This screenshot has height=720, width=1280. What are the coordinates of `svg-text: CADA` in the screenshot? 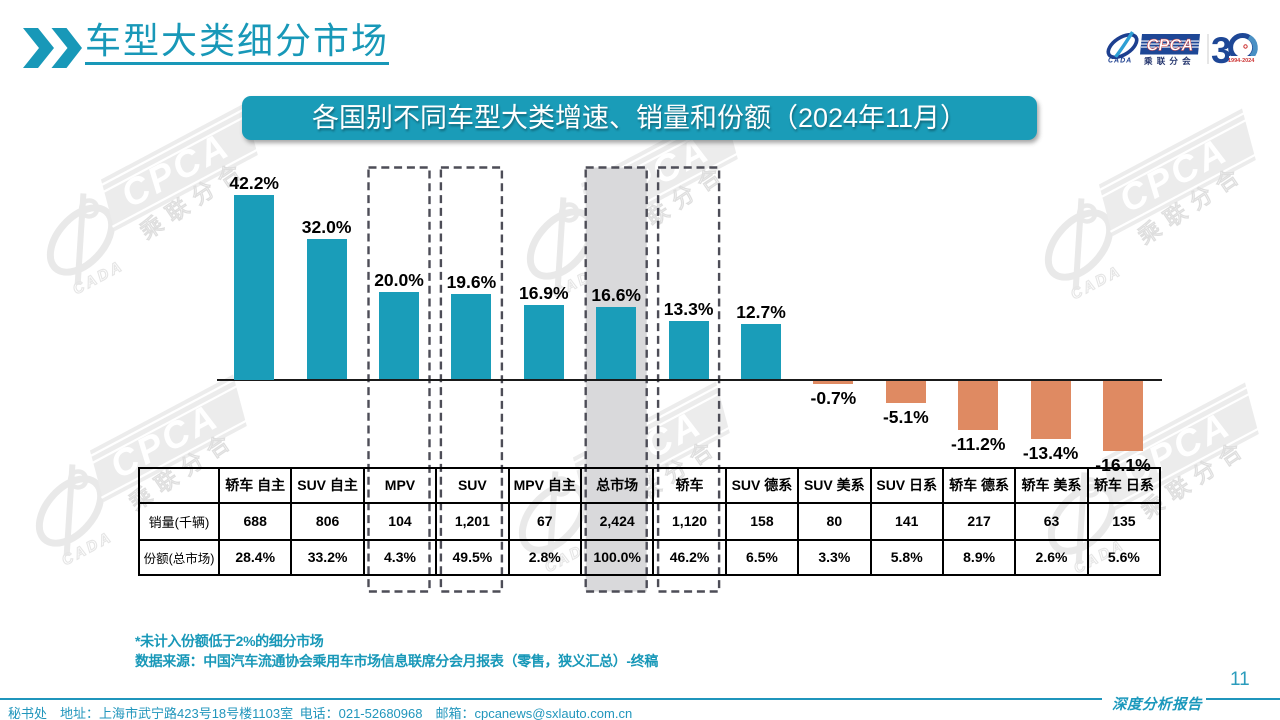 It's located at (1120, 61).